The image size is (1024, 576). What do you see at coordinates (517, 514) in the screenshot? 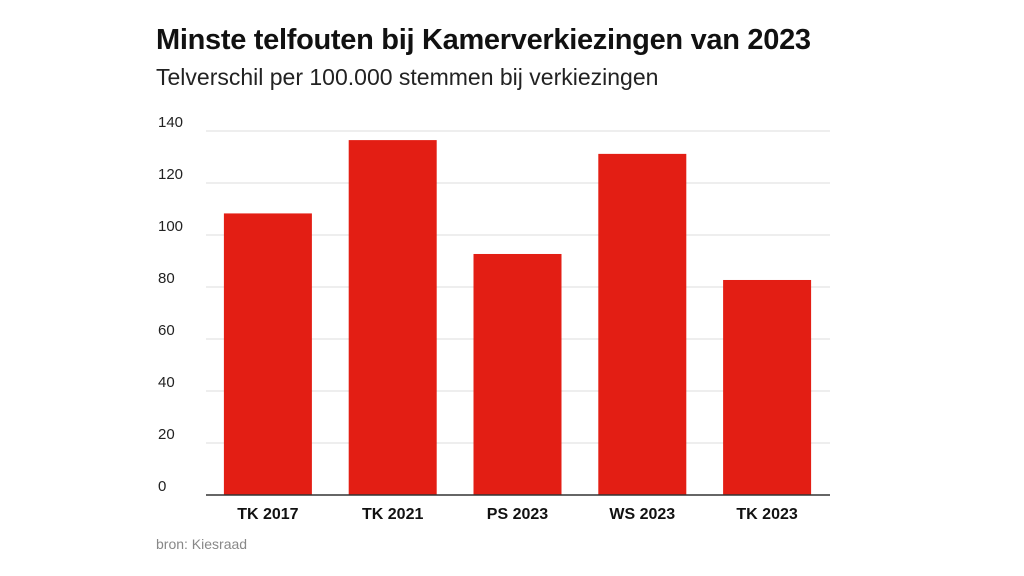
I see `x-tick-label: PS 2023` at bounding box center [517, 514].